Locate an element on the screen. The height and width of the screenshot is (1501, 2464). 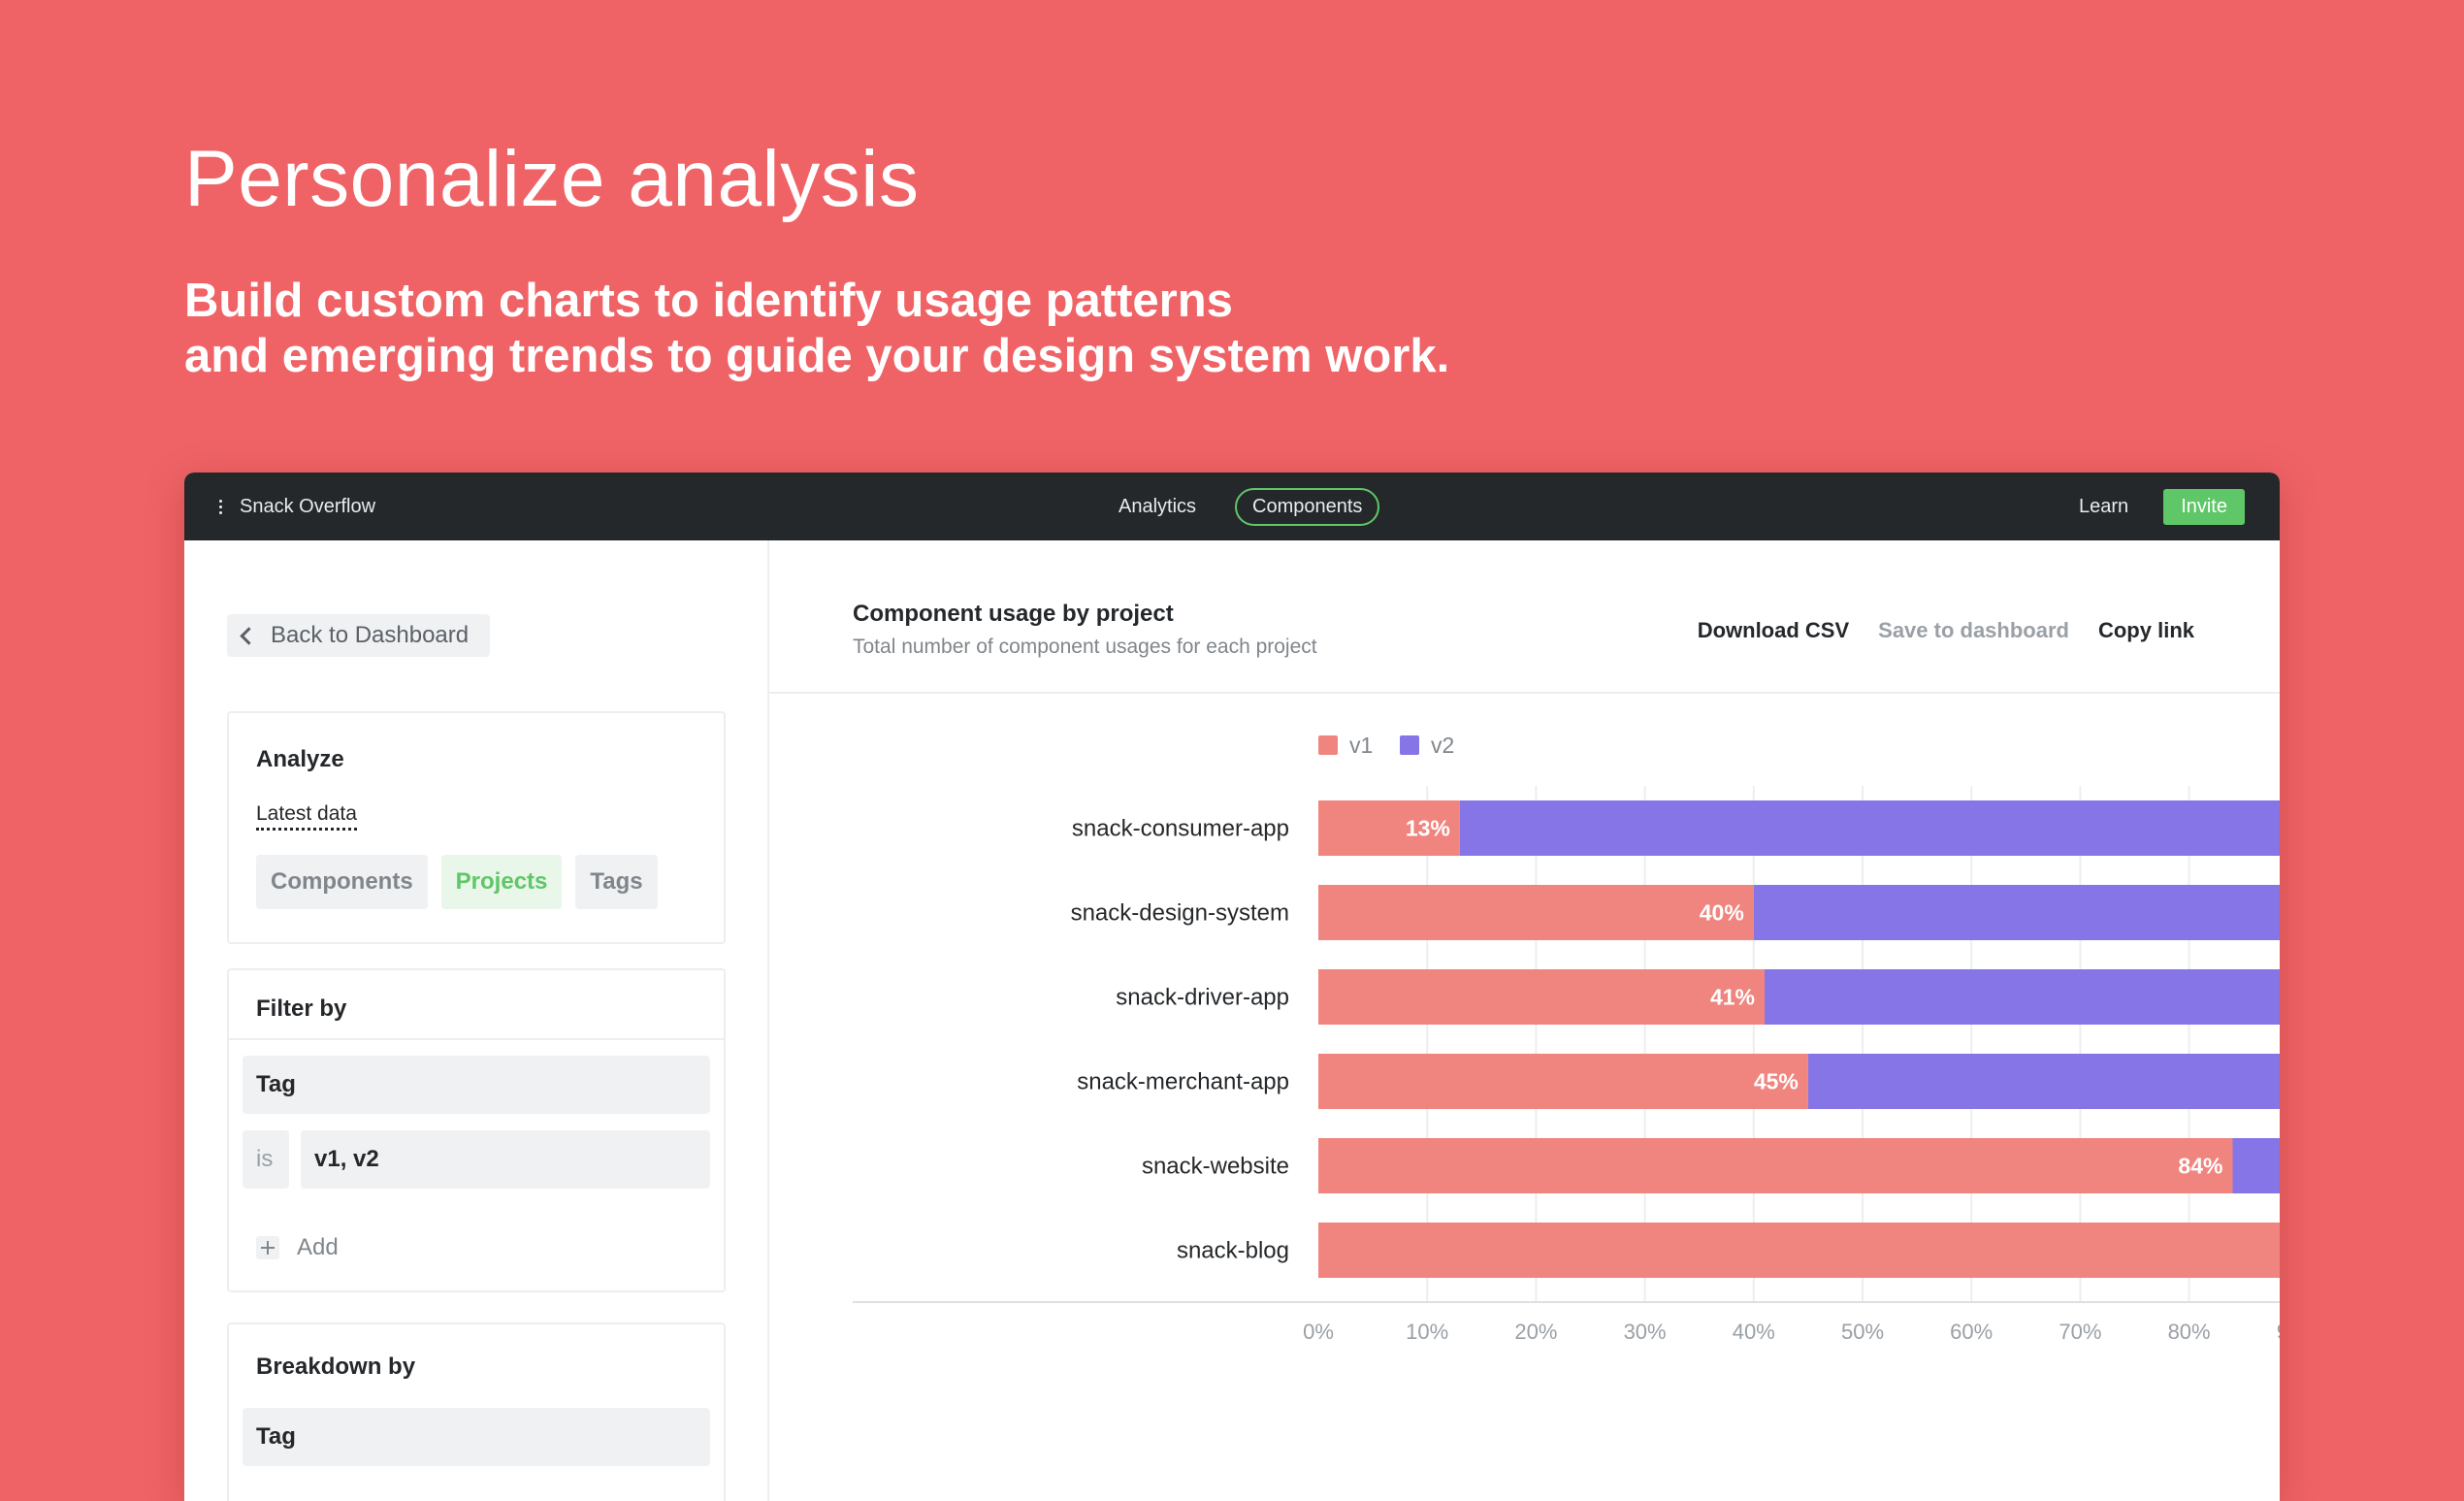
x-tick-label: 80% is located at coordinates (2189, 1332).